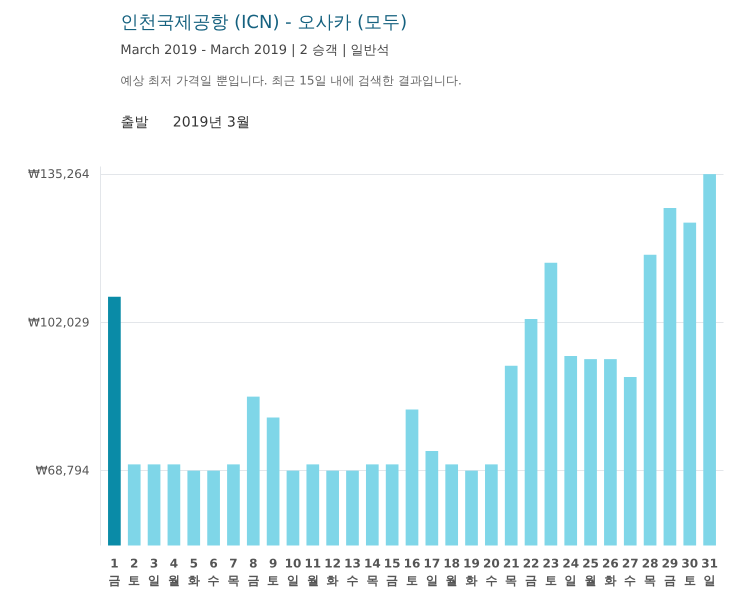 The height and width of the screenshot is (596, 753). I want to click on x-tick-label: 24 일, so click(571, 572).